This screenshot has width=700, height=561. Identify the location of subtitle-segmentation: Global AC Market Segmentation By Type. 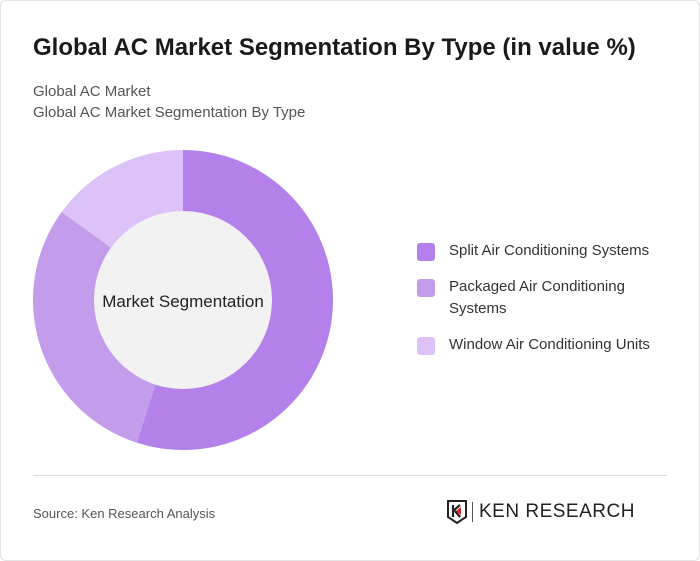
(169, 112).